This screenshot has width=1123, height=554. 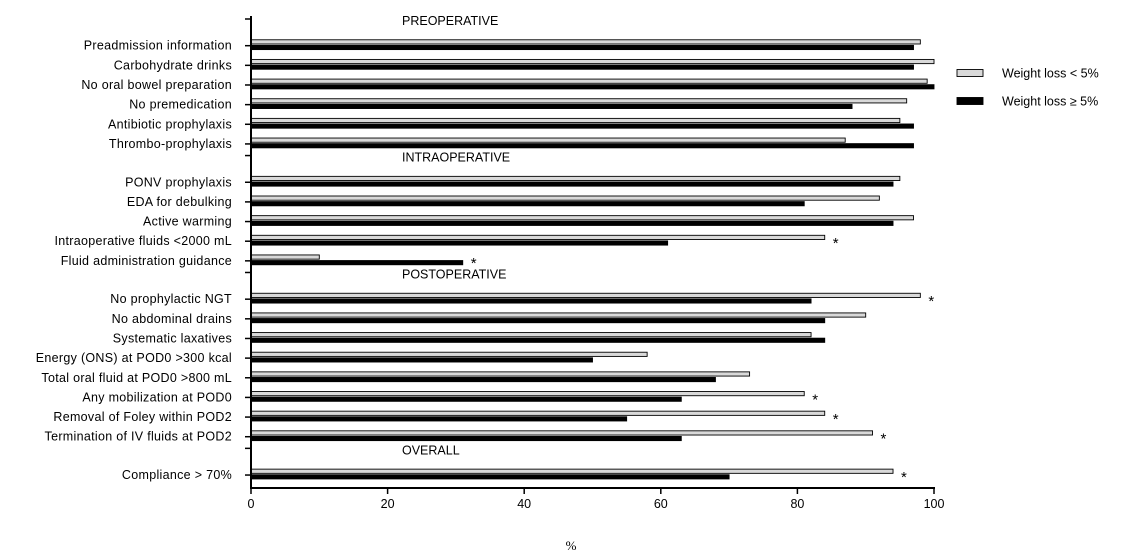 What do you see at coordinates (170, 144) in the screenshot?
I see `category-label: Thrombo-prophylaxis` at bounding box center [170, 144].